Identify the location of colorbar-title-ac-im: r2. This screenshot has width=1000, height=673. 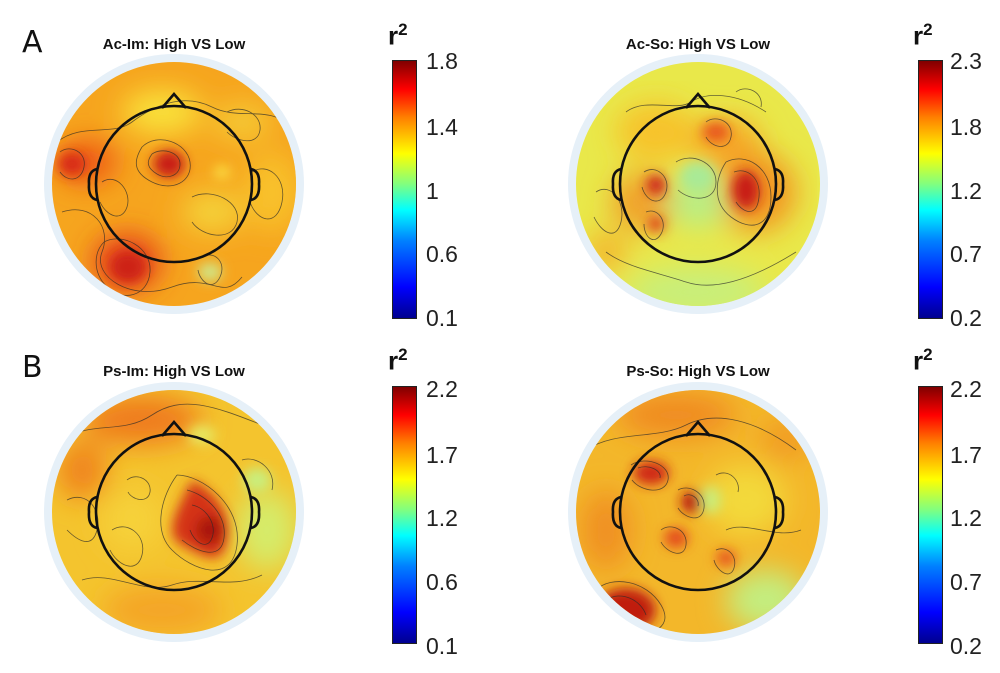
(398, 36).